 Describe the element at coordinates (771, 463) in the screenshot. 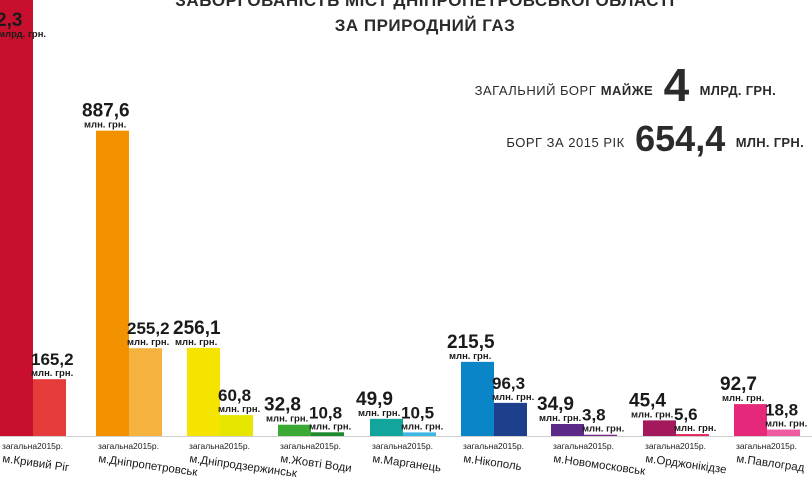

I see `city-8-name: м.Павлоград` at that location.